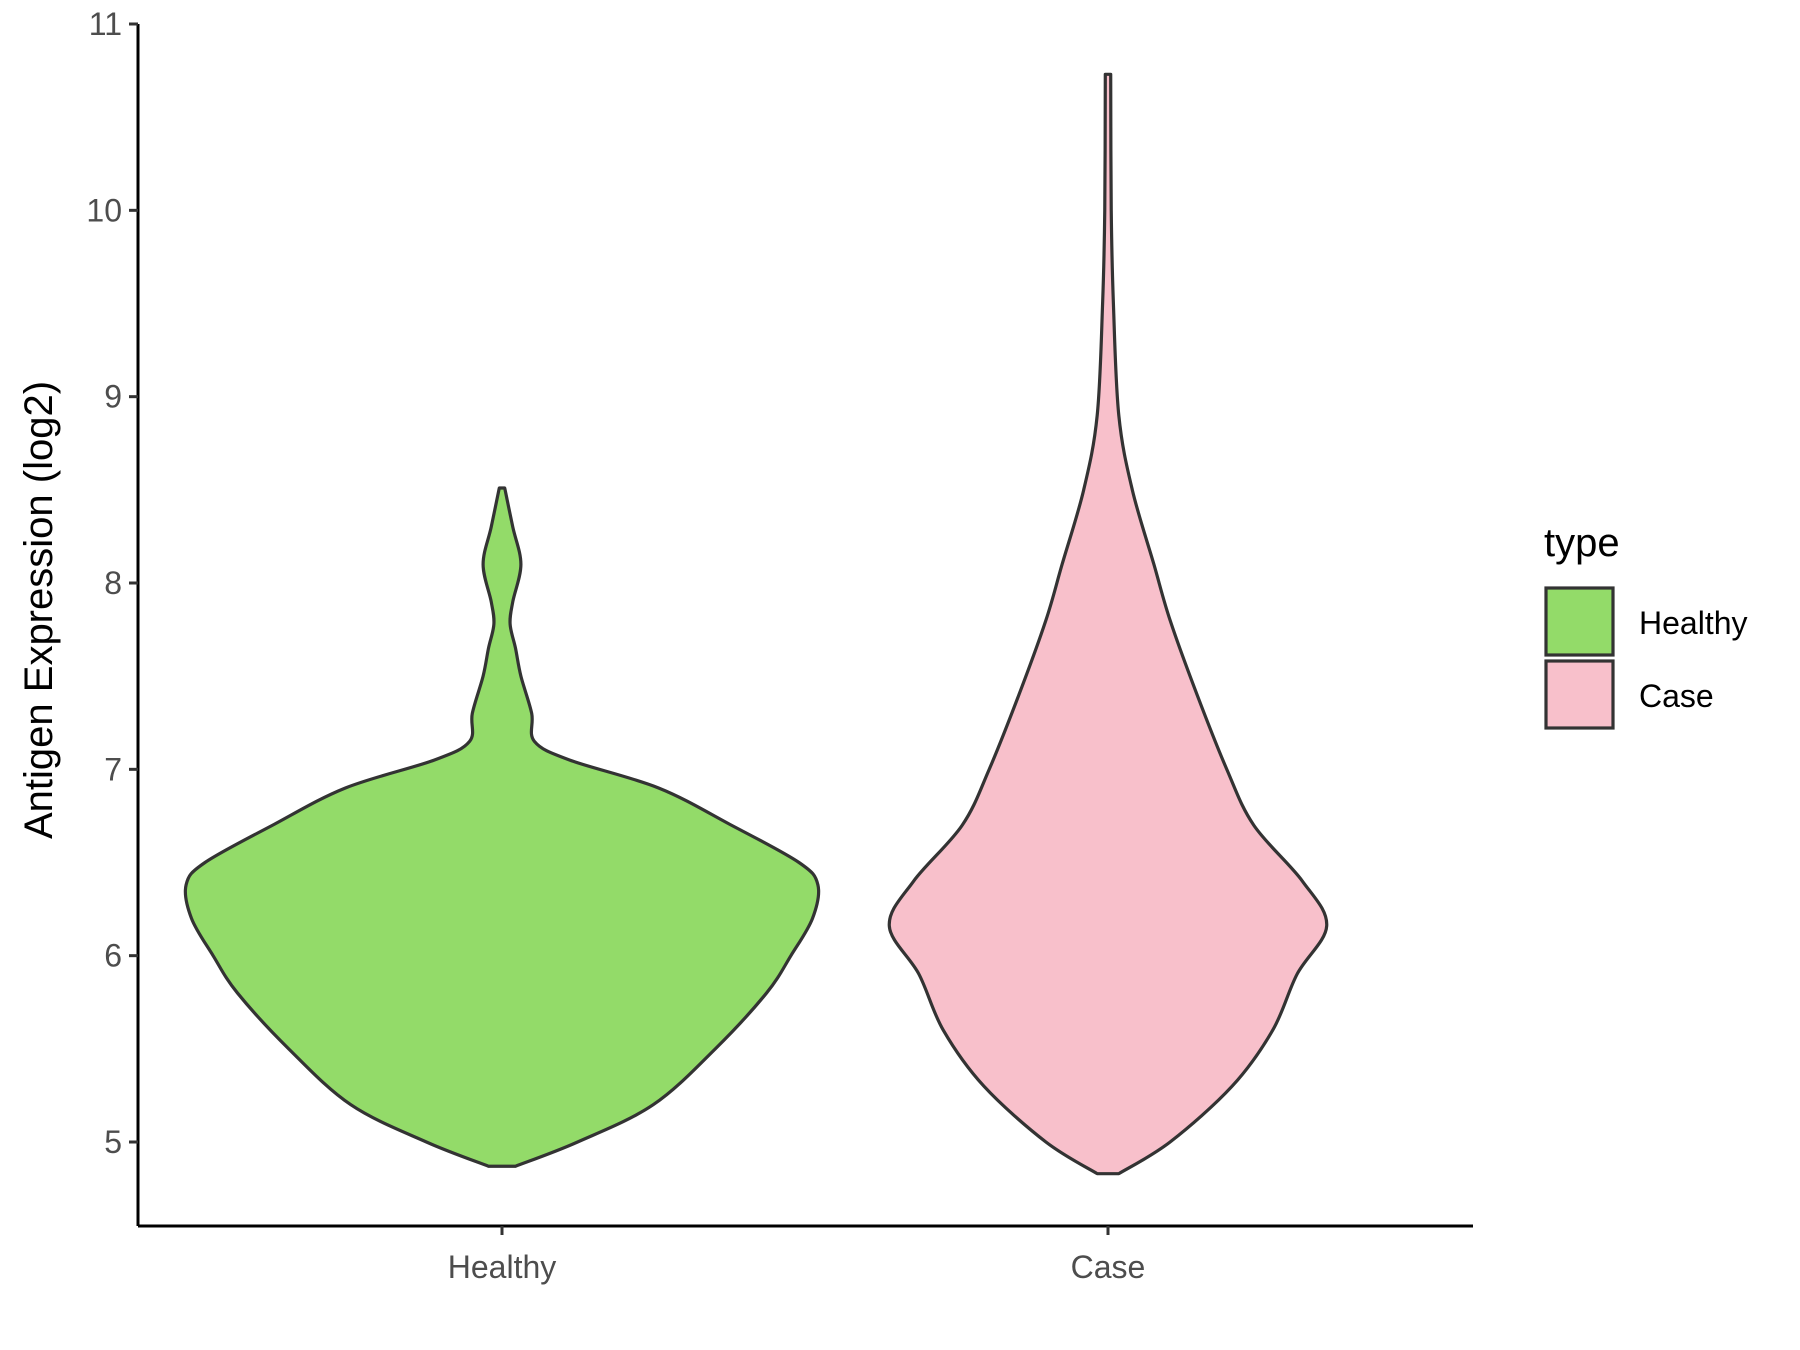  What do you see at coordinates (113, 1142) in the screenshot?
I see `y-tick-label: 5` at bounding box center [113, 1142].